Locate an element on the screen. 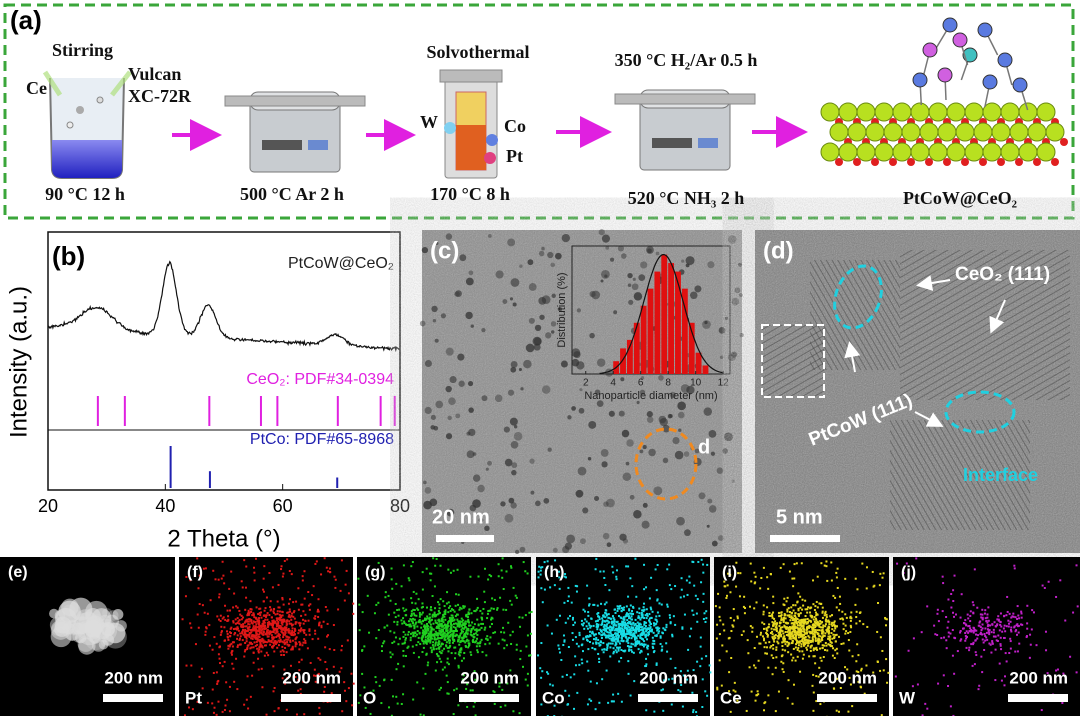 Image resolution: width=1080 pixels, height=716 pixels. region-marker is located at coordinates (666, 464).